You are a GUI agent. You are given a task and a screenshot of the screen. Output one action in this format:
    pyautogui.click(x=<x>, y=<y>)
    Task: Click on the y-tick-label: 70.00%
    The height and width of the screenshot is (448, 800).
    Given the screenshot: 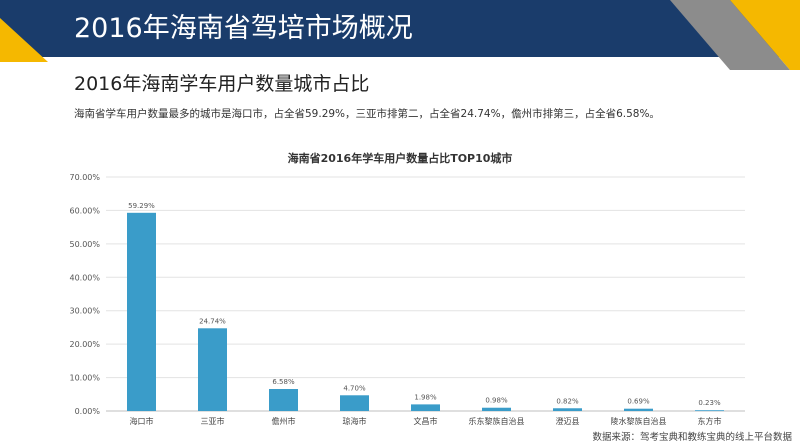 What is the action you would take?
    pyautogui.click(x=84, y=177)
    